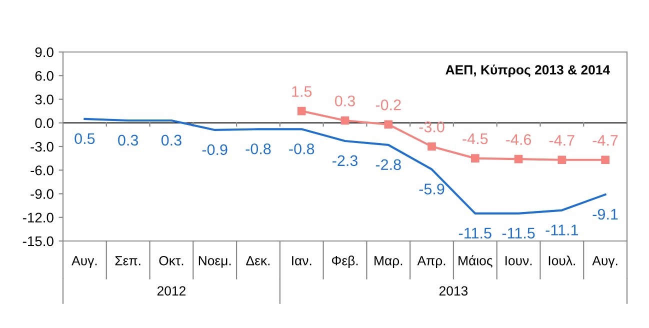 The width and height of the screenshot is (649, 328). Describe the element at coordinates (475, 139) in the screenshot. I see `data-label: -4.5` at that location.